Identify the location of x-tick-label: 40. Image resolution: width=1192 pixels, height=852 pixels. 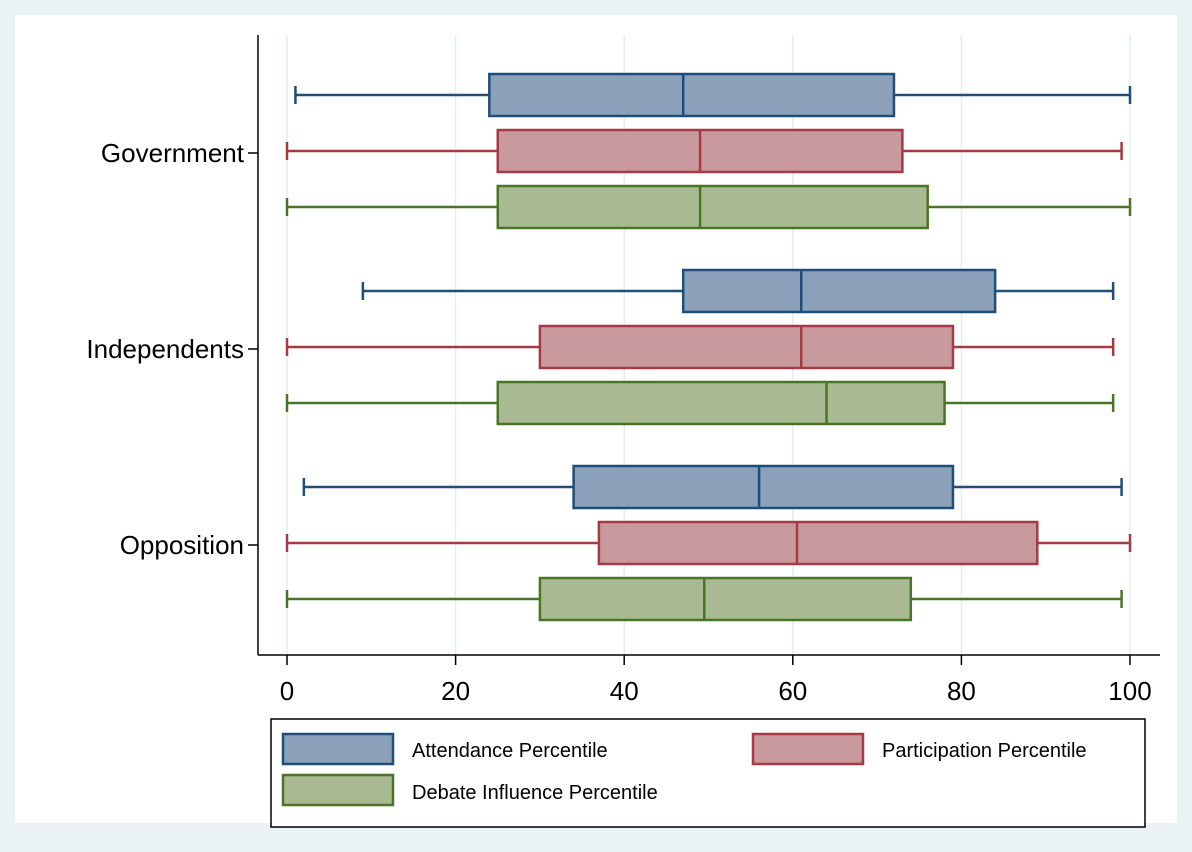
(624, 691).